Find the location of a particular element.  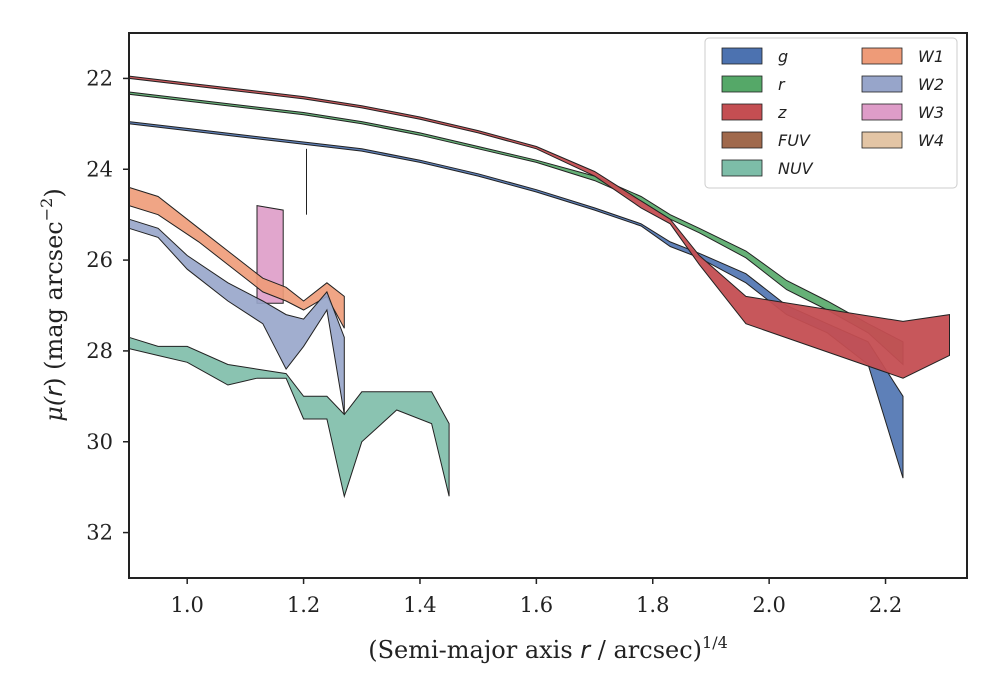

x-tick-label: 1.4 is located at coordinates (419, 605).